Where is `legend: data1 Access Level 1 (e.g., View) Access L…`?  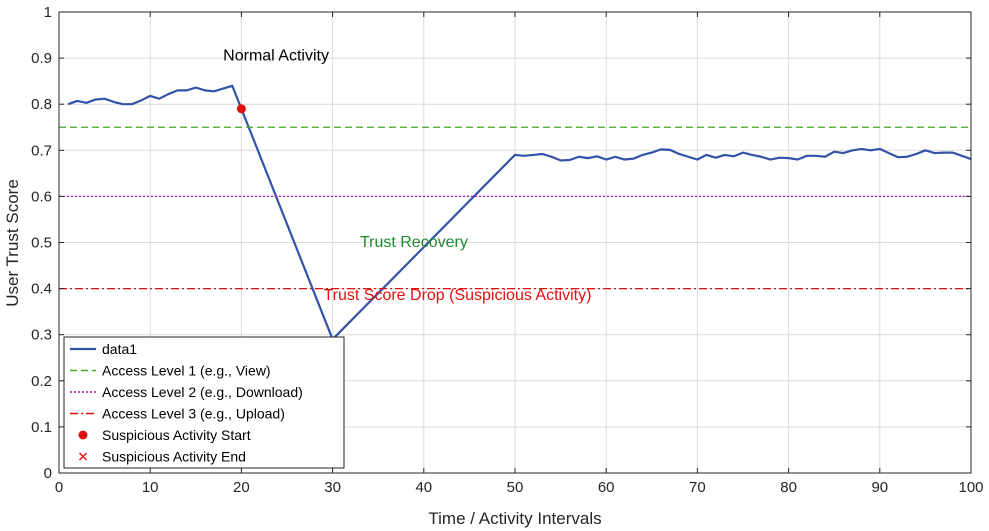
legend: data1 Access Level 1 (e.g., View) Access L… is located at coordinates (204, 402).